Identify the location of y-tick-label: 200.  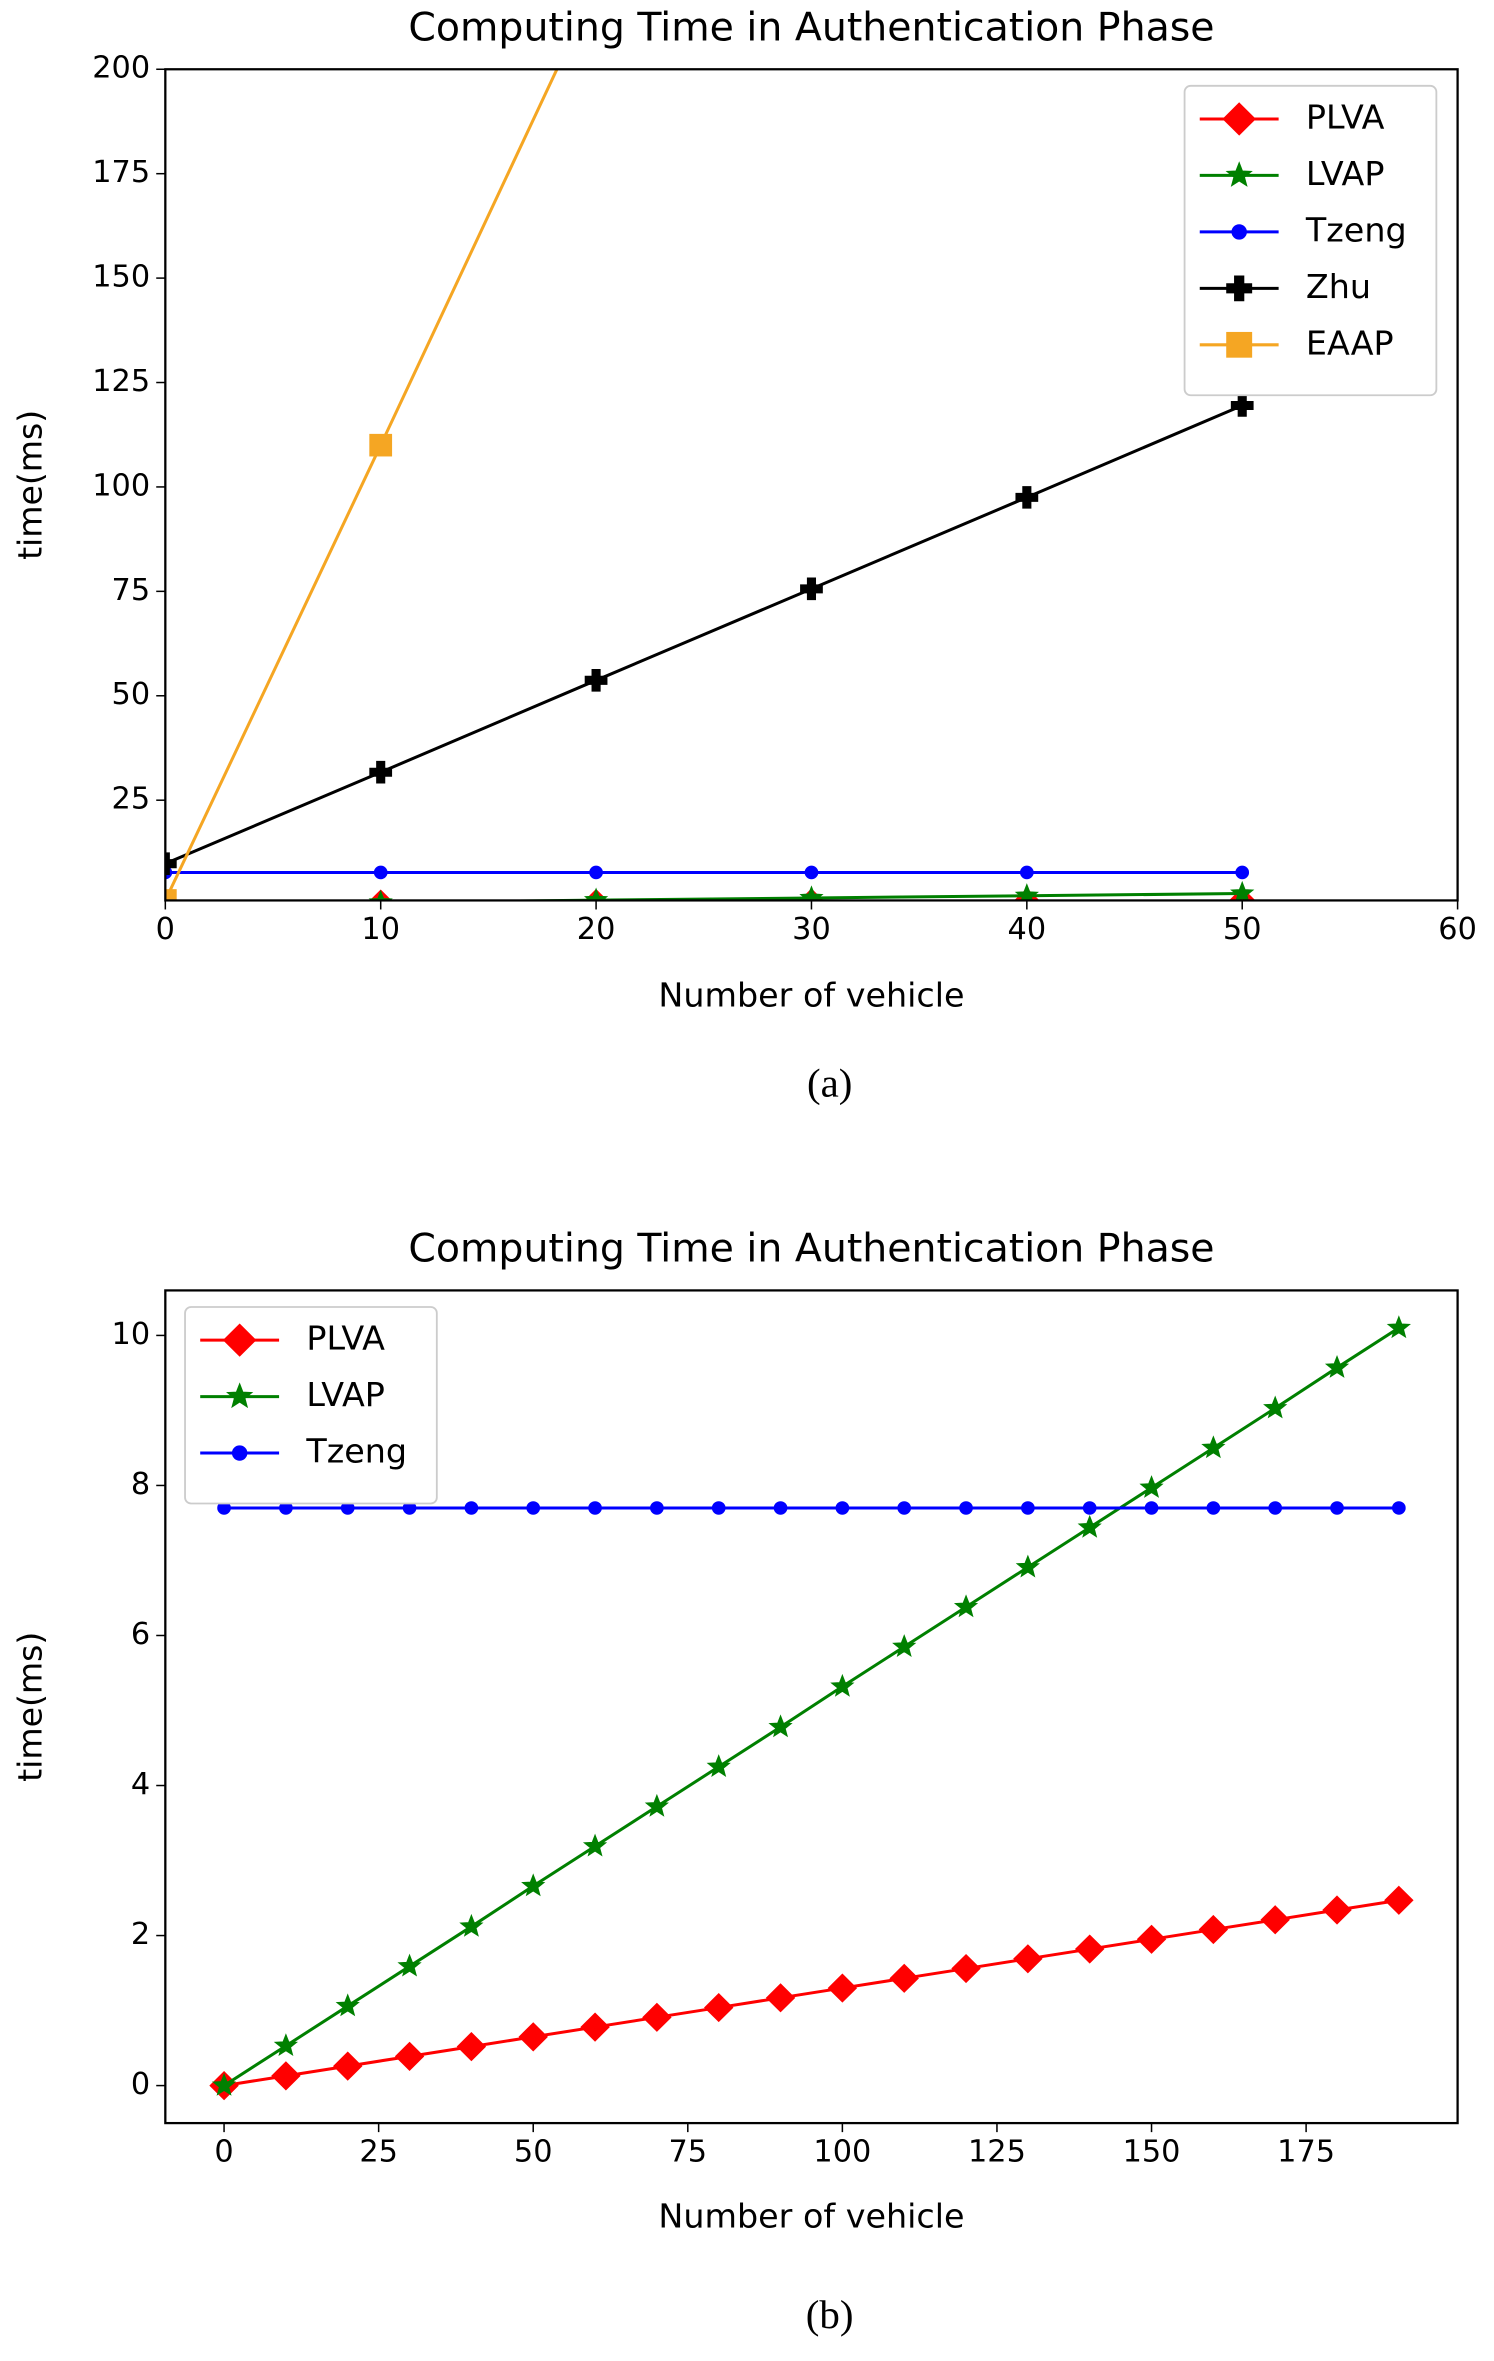
(121, 68).